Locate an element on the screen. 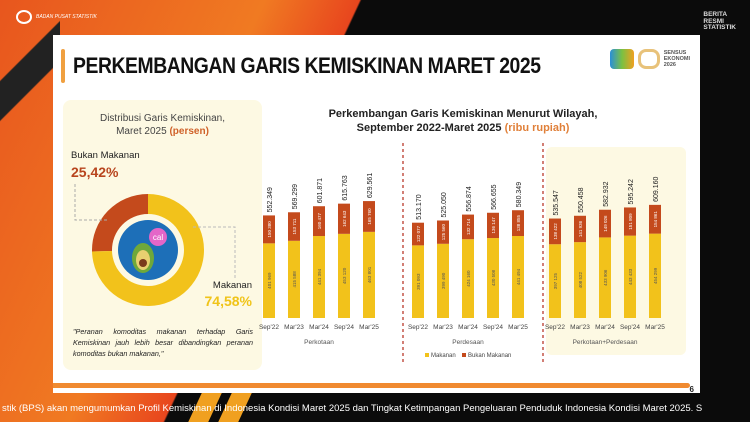 The height and width of the screenshot is (422, 750). makanan-value-label: 401 969 is located at coordinates (269, 280).